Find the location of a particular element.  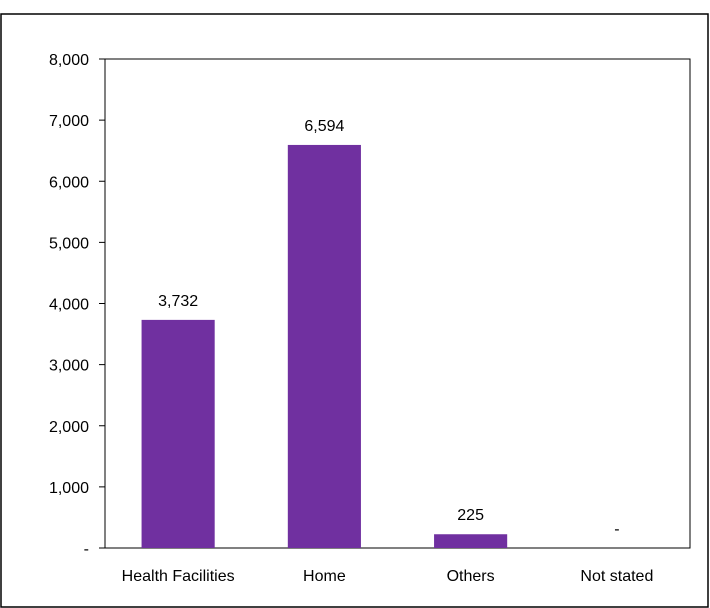

y-tick-label: 5,000 is located at coordinates (69, 243).